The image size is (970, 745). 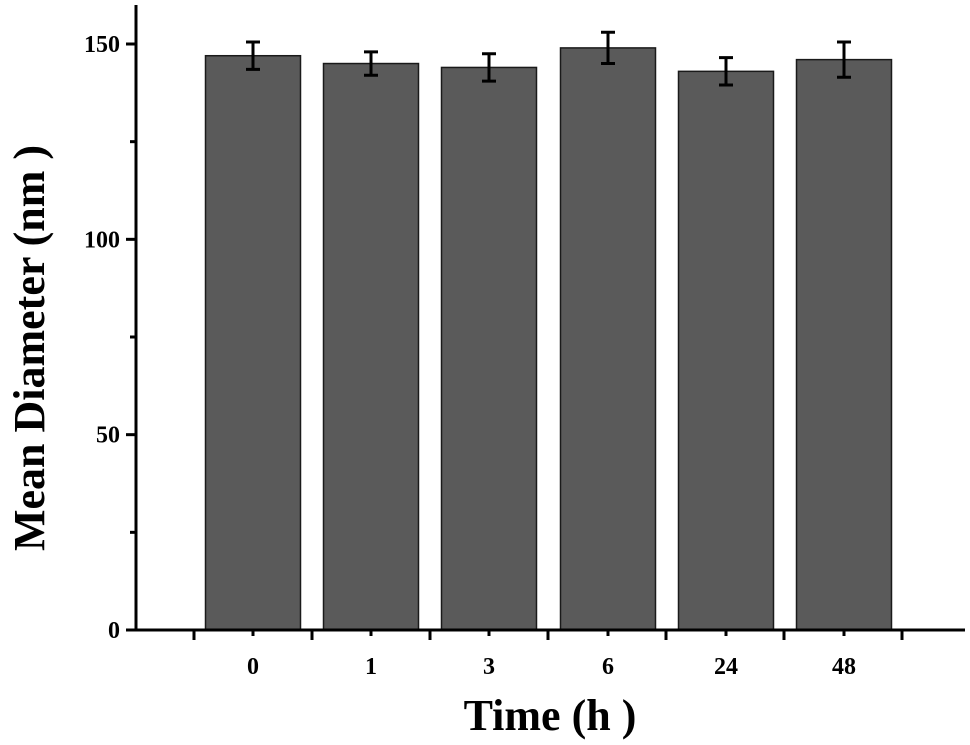 I want to click on x-tick-label-3: 3, so click(x=489, y=667).